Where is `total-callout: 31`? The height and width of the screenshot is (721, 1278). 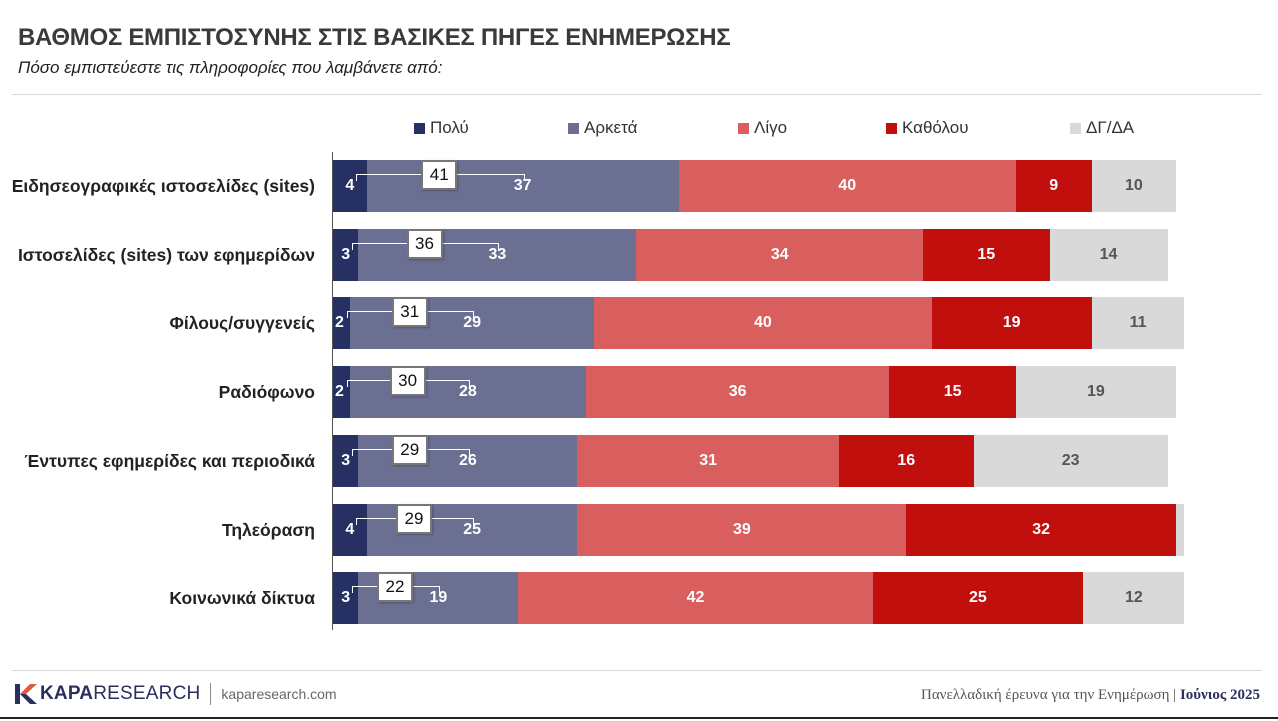 total-callout: 31 is located at coordinates (409, 312).